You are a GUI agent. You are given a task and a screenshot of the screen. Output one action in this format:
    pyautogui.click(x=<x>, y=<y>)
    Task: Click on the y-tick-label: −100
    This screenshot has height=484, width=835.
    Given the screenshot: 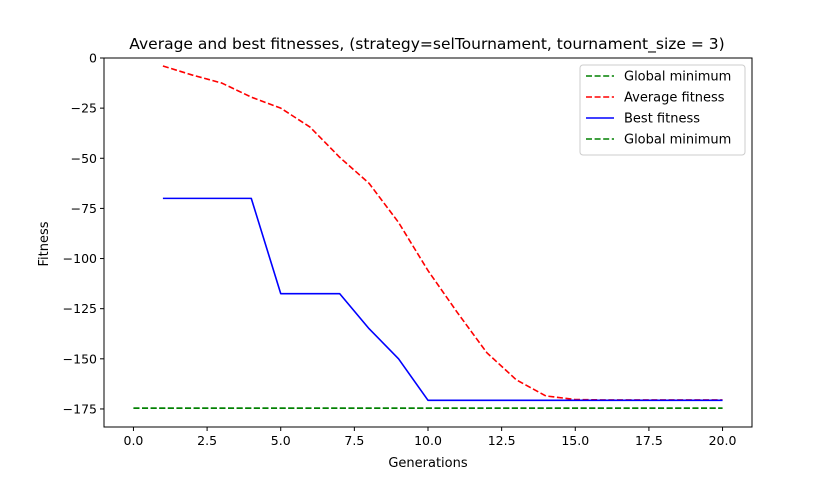 What is the action you would take?
    pyautogui.click(x=80, y=258)
    